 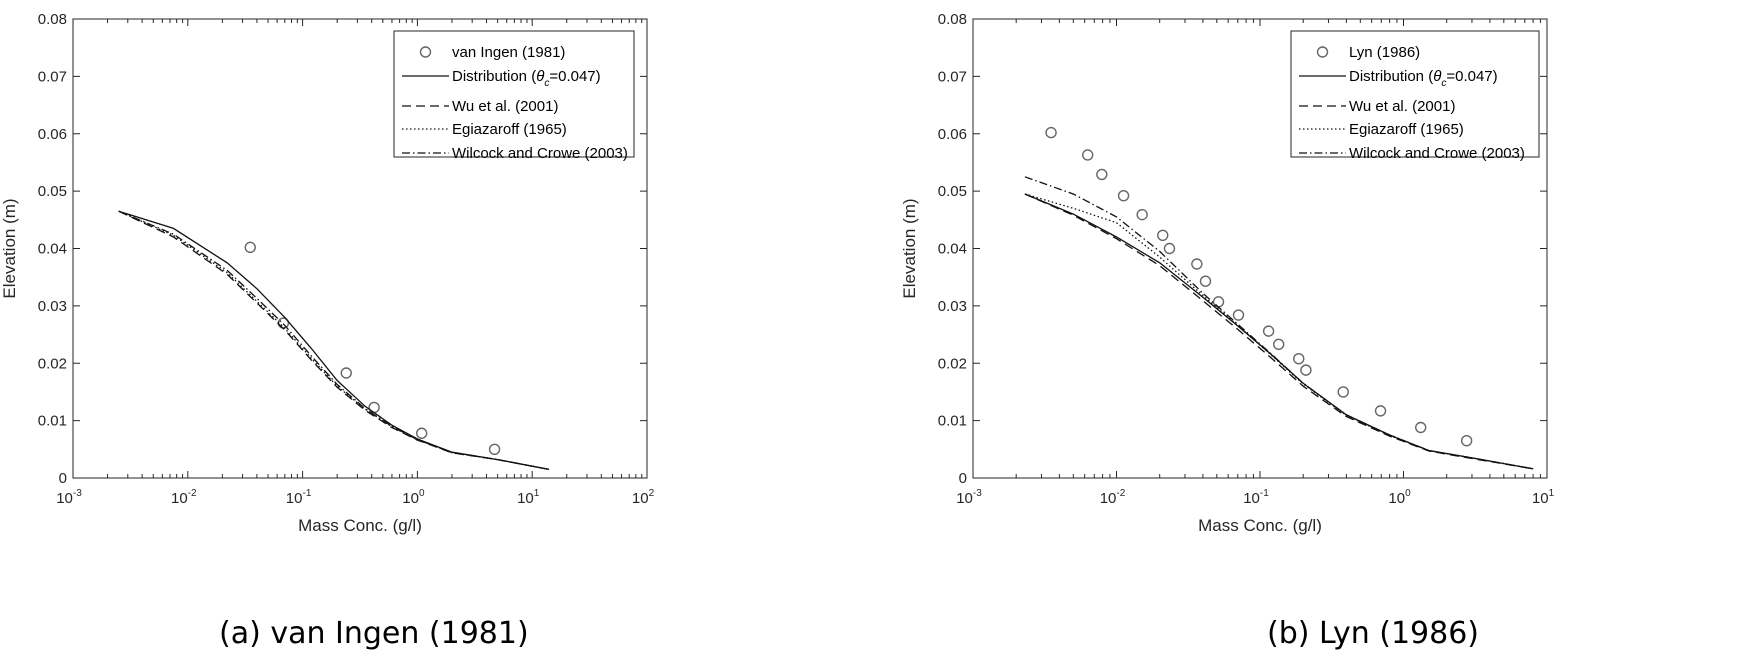 I want to click on x-tick-exponent: 2, so click(x=652, y=493).